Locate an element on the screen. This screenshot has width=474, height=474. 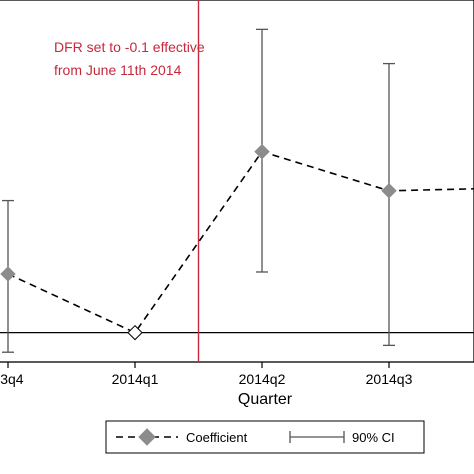
marker-2014q1 is located at coordinates (135, 332).